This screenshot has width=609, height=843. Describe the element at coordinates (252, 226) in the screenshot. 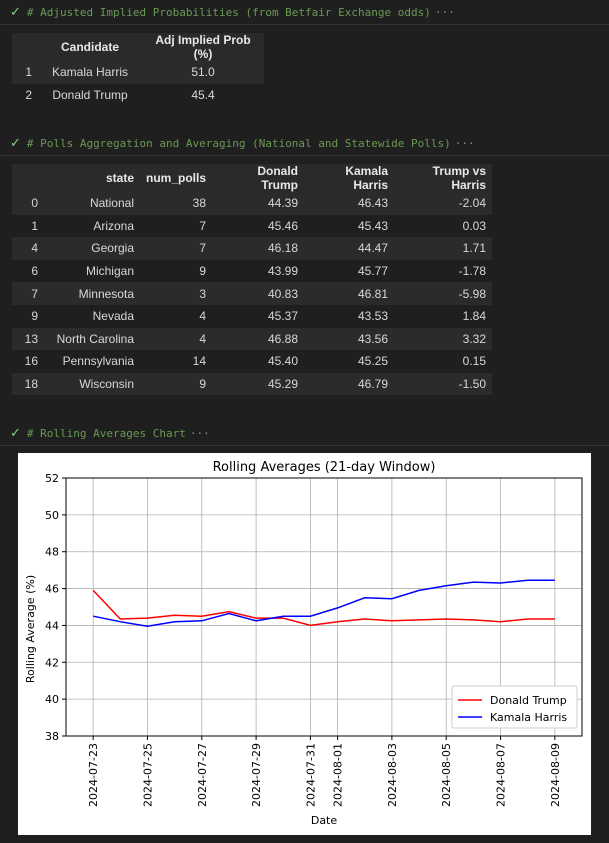

I see `table-row: 1 Arizona 7 45.46 45.43 0.03` at that location.